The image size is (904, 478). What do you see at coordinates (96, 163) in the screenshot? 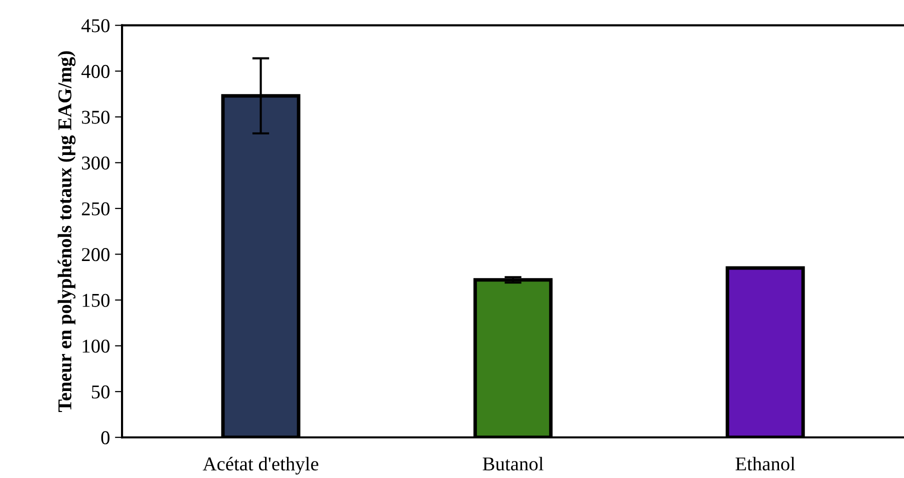
I see `y-tick-label: 300` at bounding box center [96, 163].